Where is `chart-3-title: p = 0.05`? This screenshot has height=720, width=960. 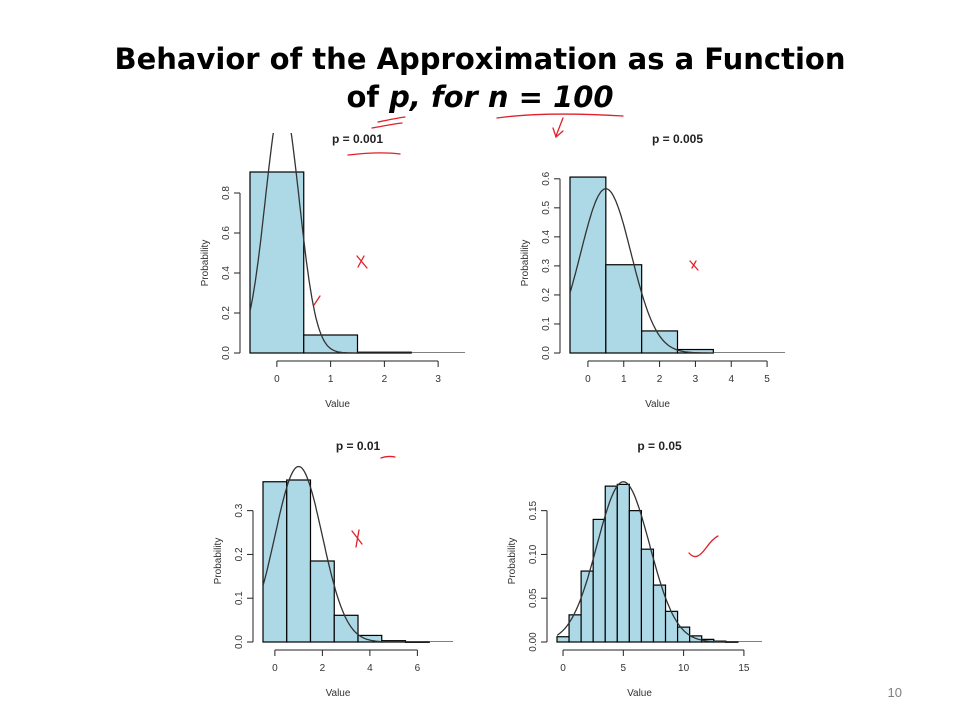
chart-3-title: p = 0.05 is located at coordinates (659, 446).